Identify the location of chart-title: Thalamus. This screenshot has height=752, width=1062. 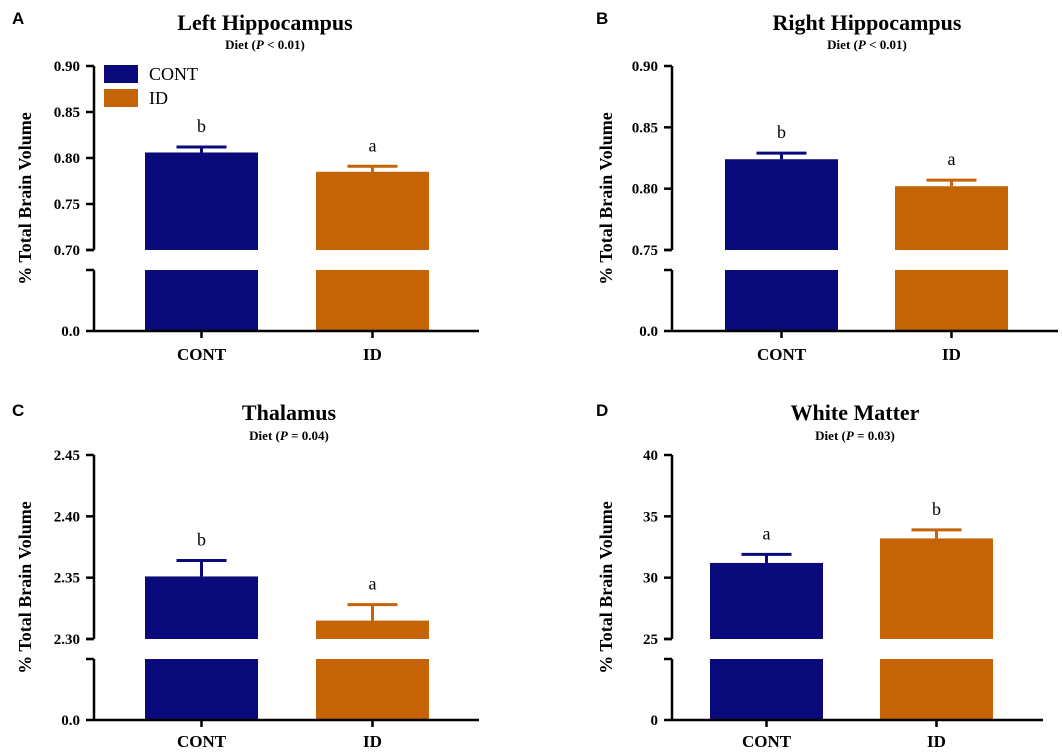
(289, 412).